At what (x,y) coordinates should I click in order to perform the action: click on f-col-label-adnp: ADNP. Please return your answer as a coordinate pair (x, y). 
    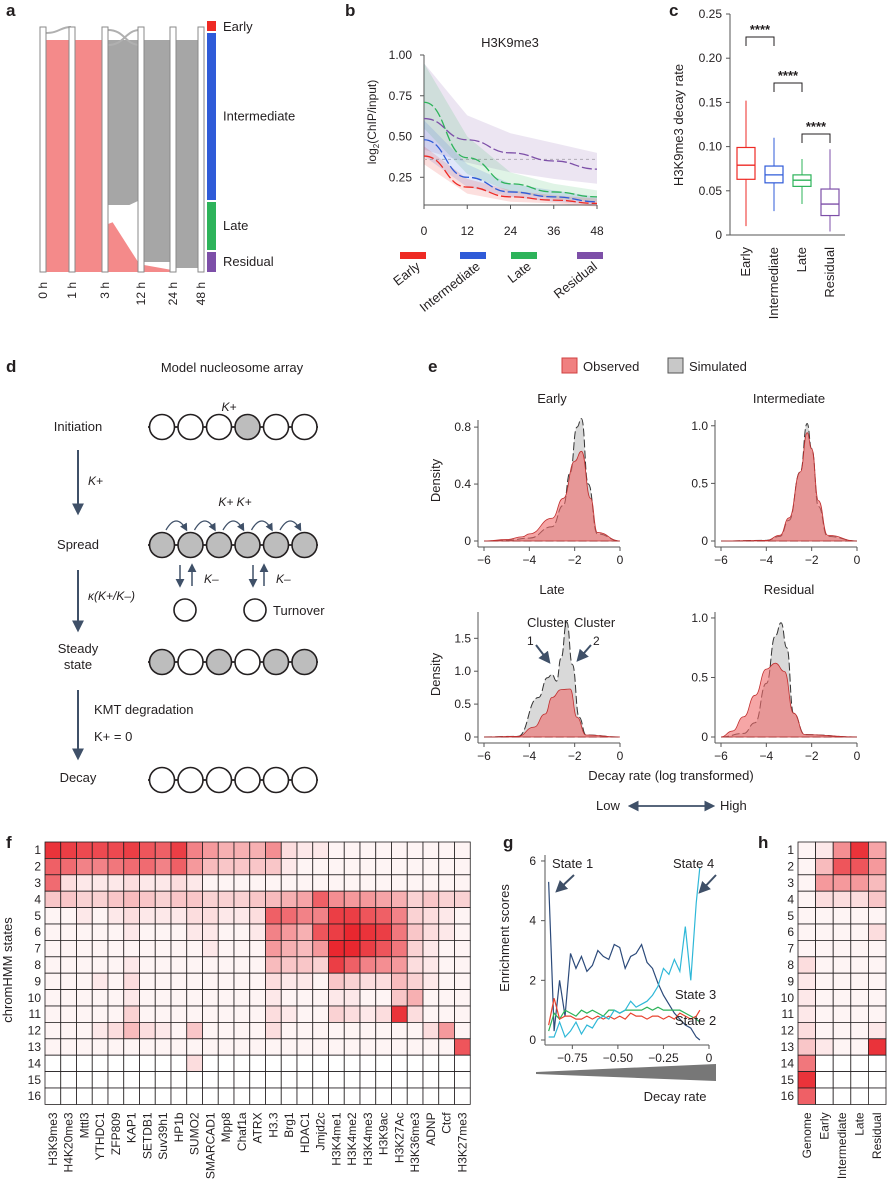
    Looking at the image, I should click on (431, 1128).